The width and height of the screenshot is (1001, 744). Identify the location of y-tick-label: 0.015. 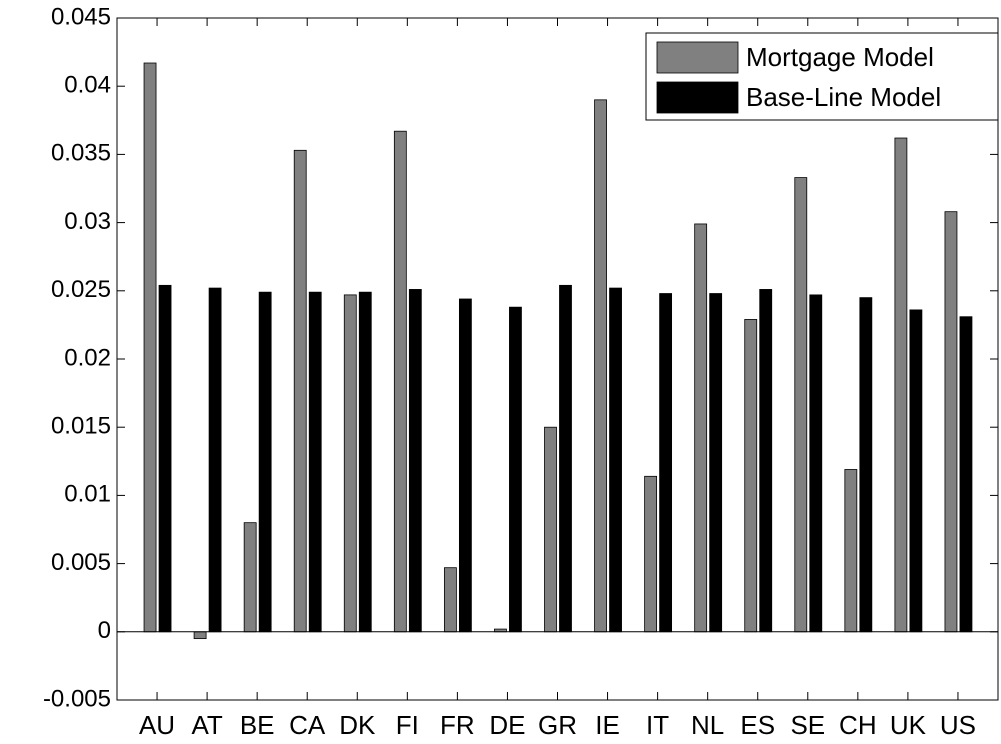
(81, 426).